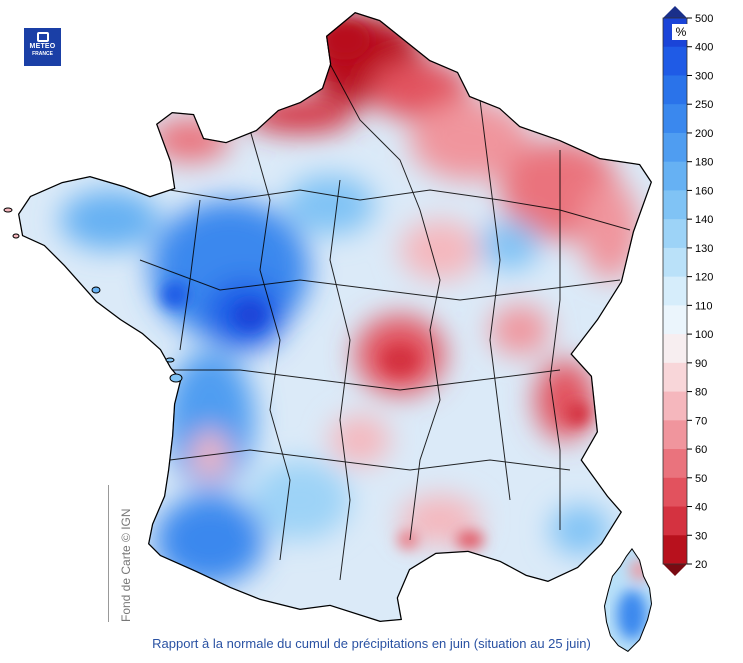 This screenshot has height=663, width=743. What do you see at coordinates (701, 450) in the screenshot?
I see `legend-tick-label: 60` at bounding box center [701, 450].